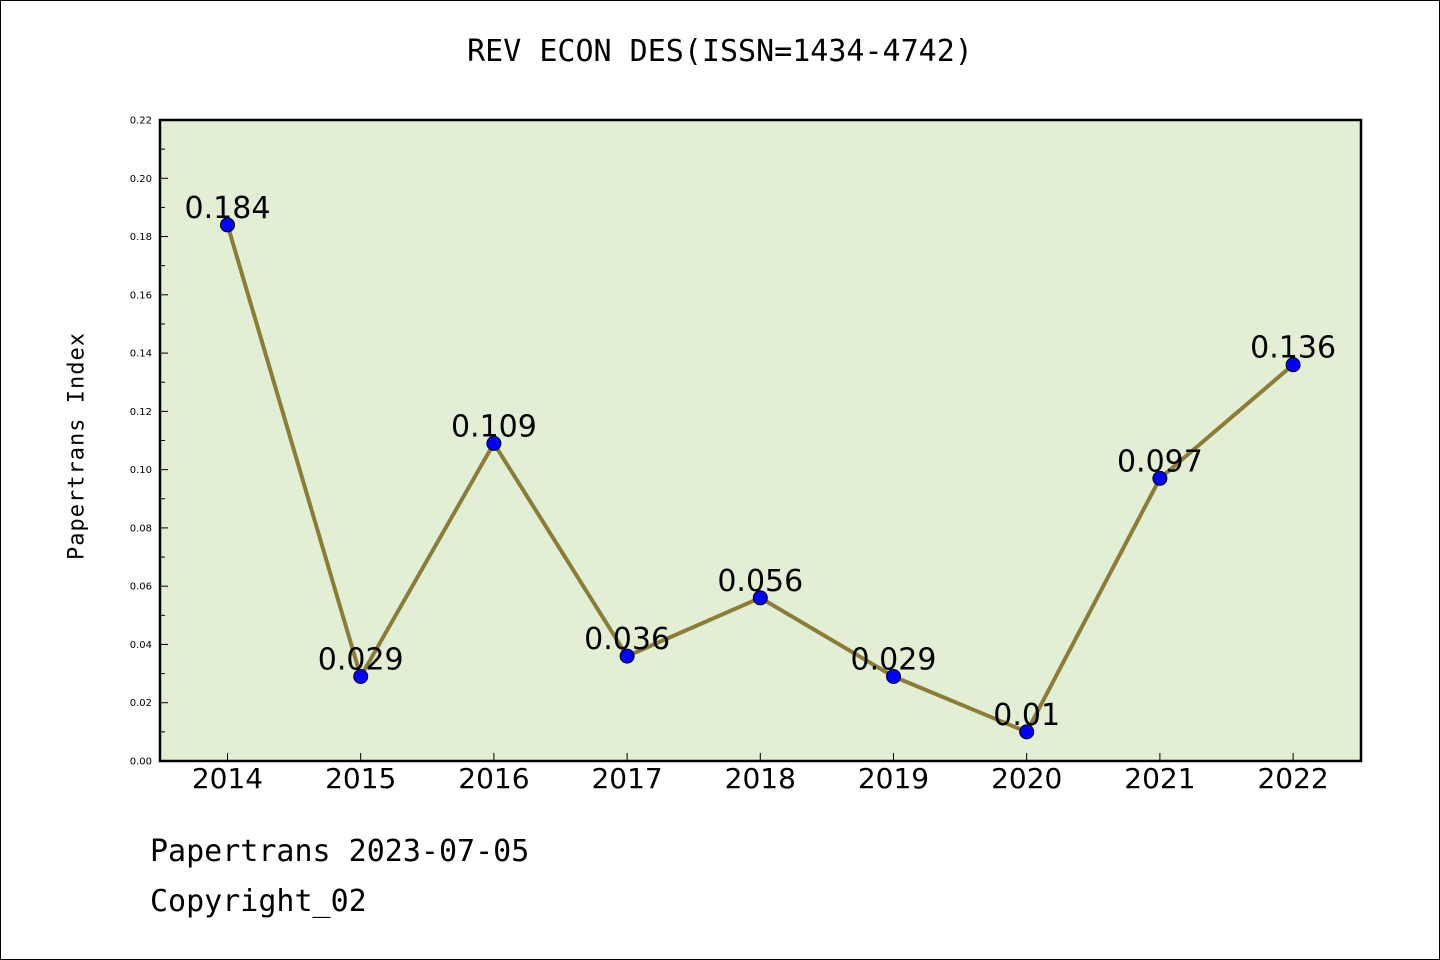 This screenshot has width=1440, height=960. I want to click on y-tick-label: 0.00, so click(141, 762).